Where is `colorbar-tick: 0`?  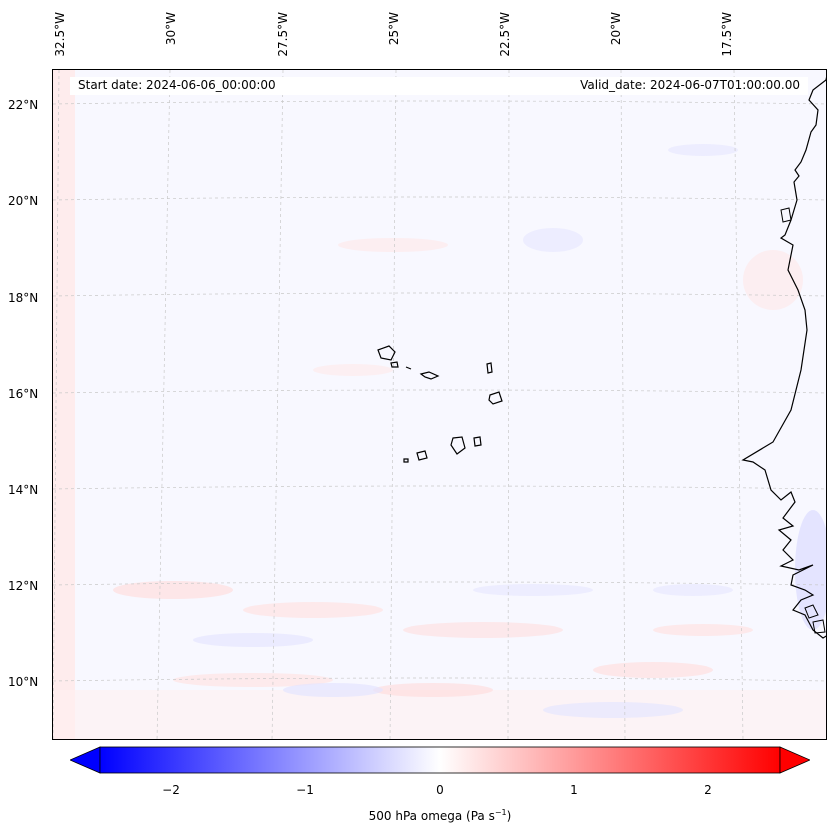
colorbar-tick: 0 is located at coordinates (440, 790).